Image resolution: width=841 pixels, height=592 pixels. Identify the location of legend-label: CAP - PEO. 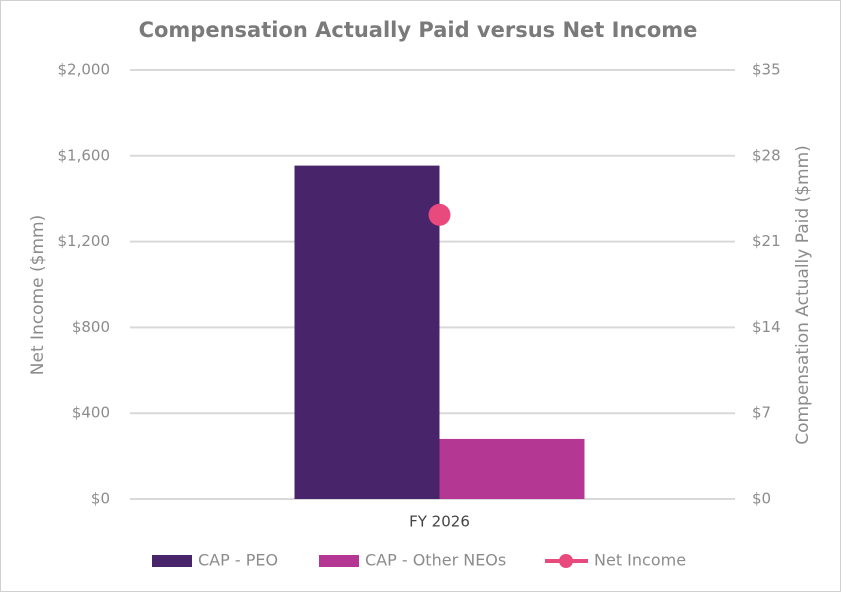
(238, 560).